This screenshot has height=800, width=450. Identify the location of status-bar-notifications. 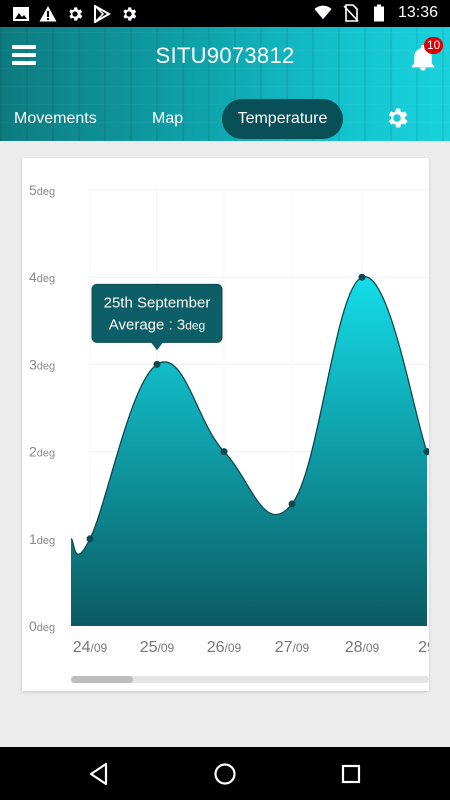
(75, 14).